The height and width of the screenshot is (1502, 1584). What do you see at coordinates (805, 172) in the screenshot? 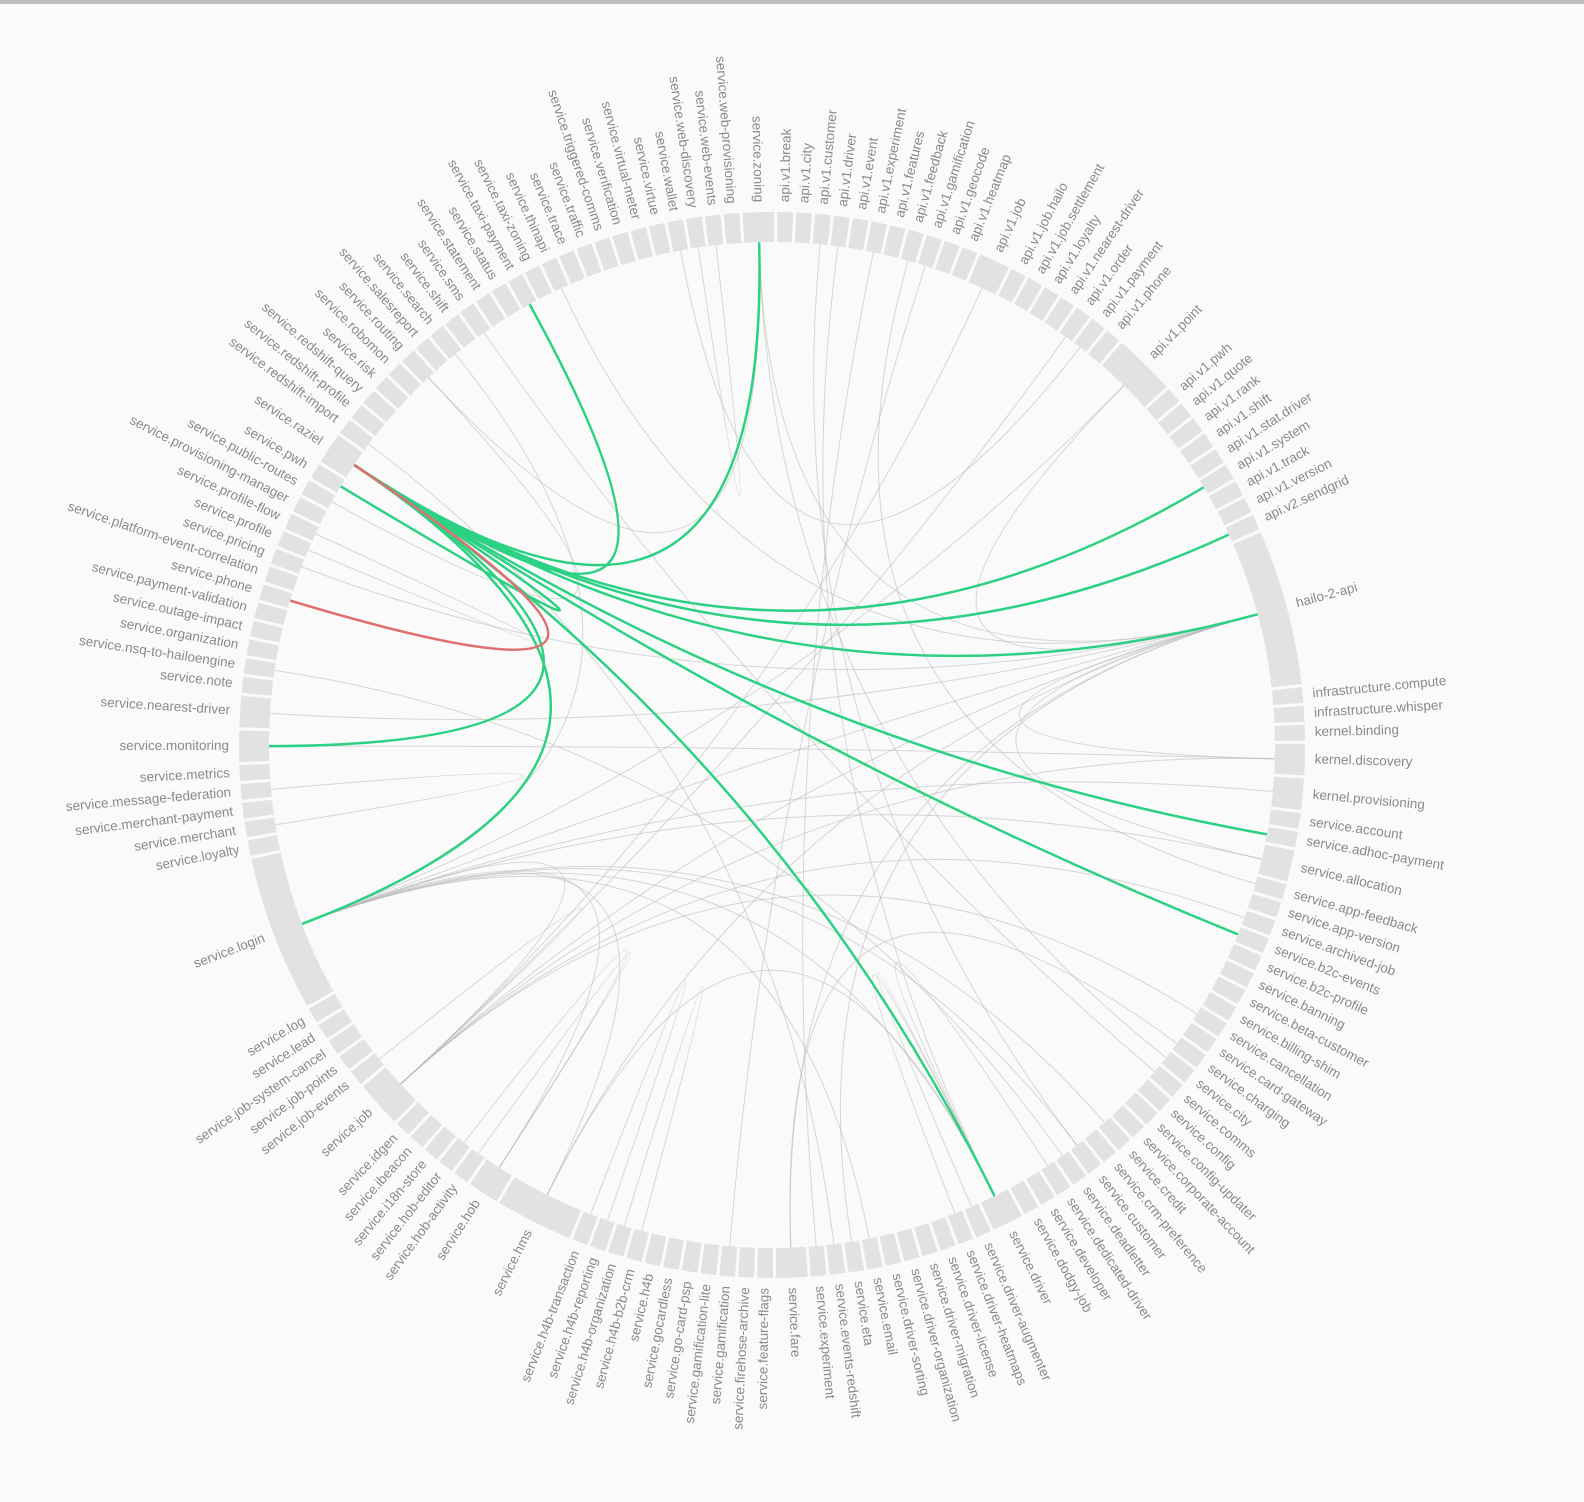
I see `node-label: api.v1.city` at bounding box center [805, 172].